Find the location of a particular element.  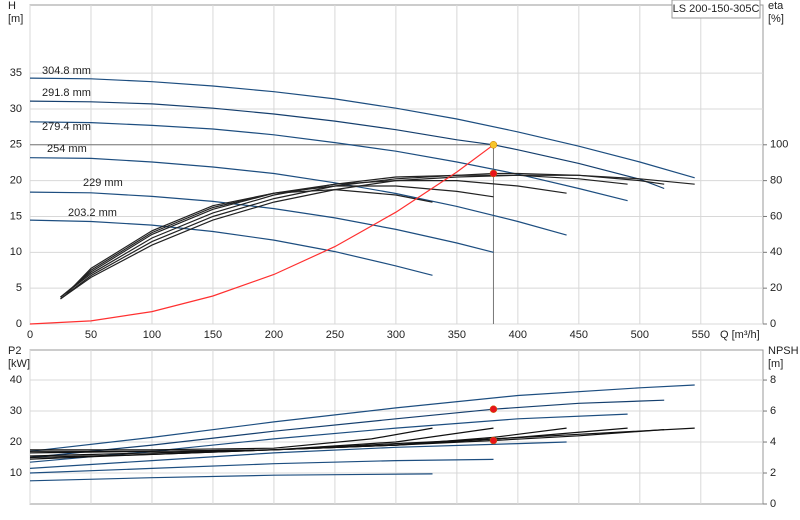

curve-label: 304.8 mm is located at coordinates (66, 71).